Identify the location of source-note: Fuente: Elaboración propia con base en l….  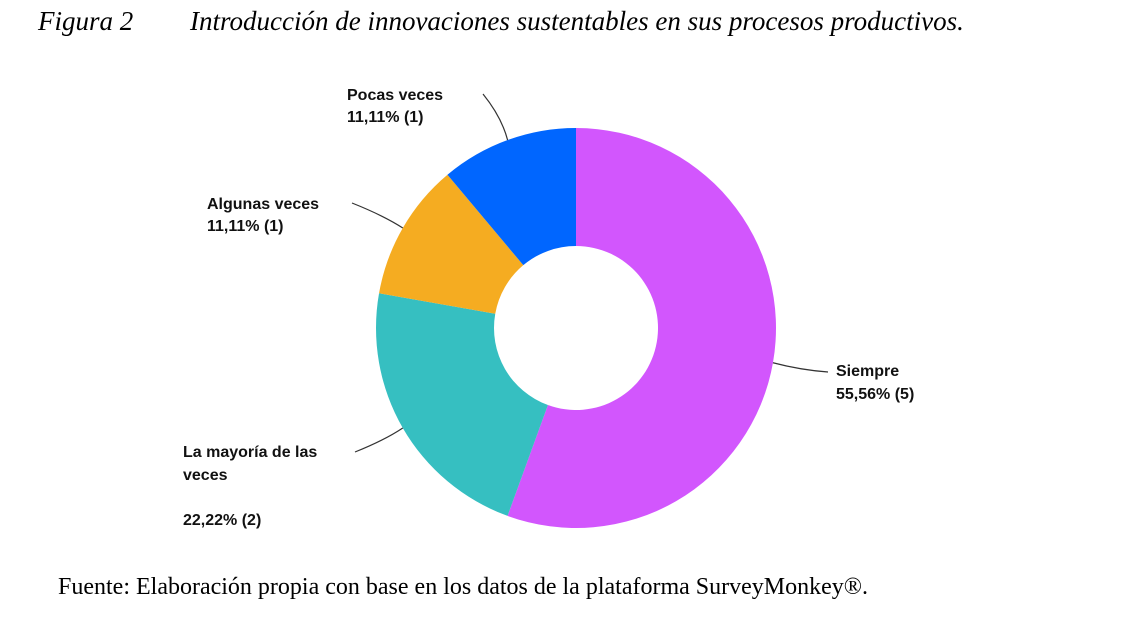
(463, 587).